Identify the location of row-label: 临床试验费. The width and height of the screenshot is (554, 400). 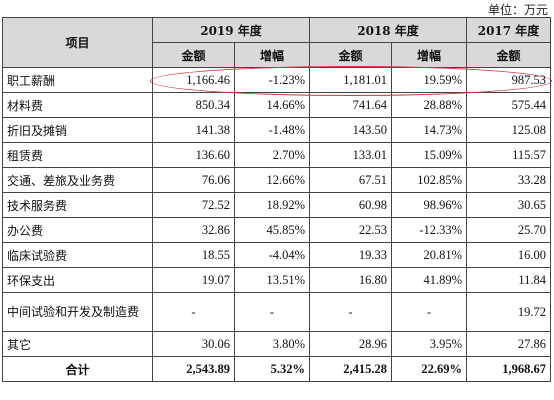
(77, 255).